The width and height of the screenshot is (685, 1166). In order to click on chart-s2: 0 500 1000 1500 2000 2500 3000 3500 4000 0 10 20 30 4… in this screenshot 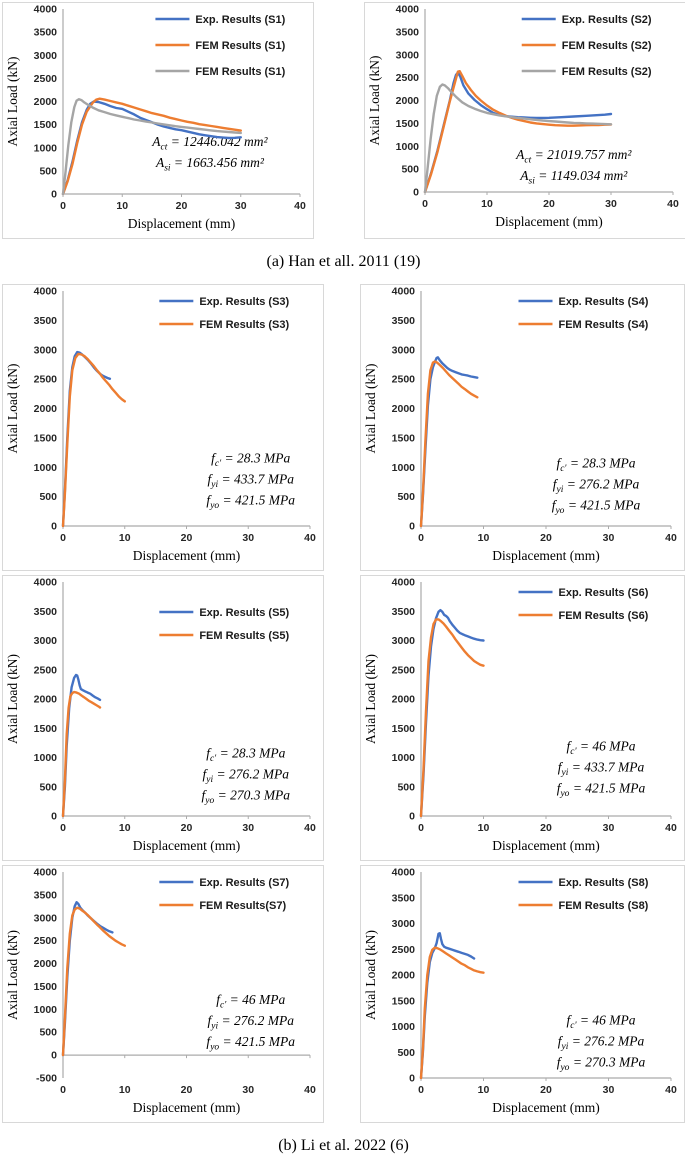, I will do `click(524, 120)`.